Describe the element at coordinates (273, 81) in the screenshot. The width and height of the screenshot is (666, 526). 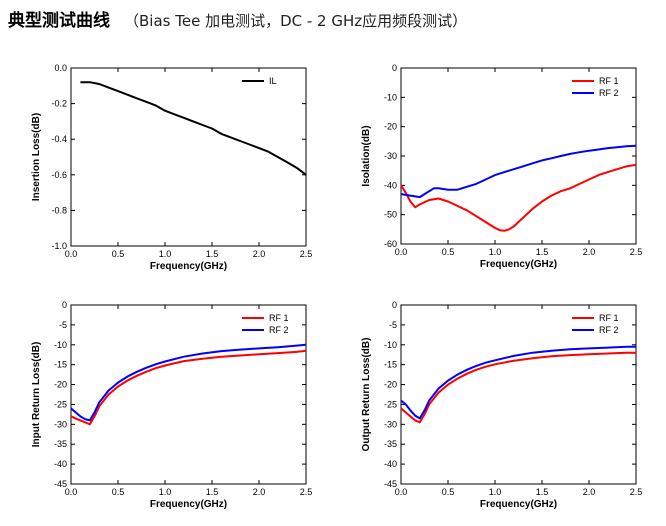
I see `legend-label: IL` at that location.